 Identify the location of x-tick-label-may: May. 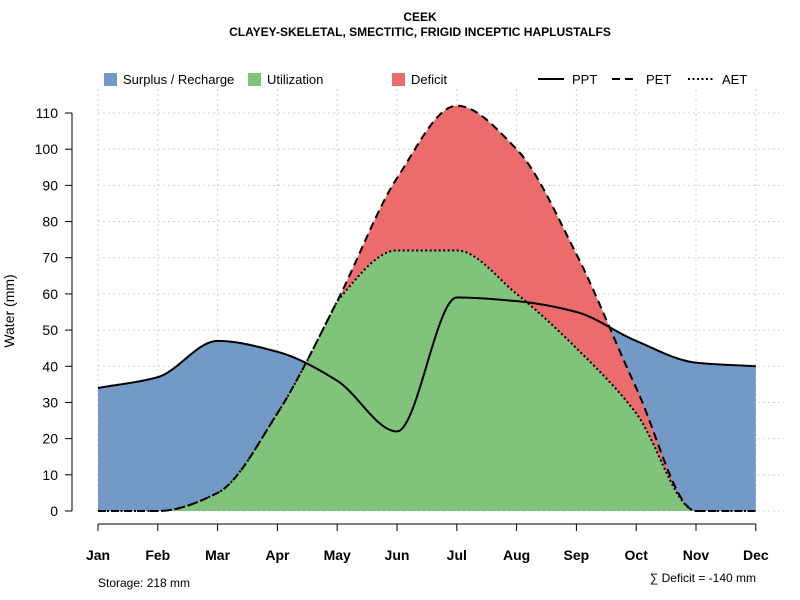
(337, 555).